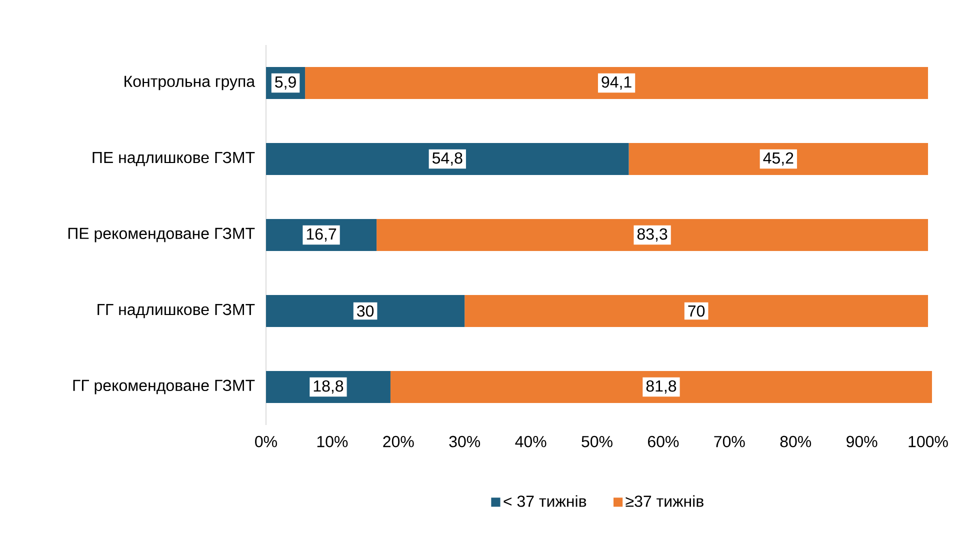 The image size is (967, 549). I want to click on data-label: 81,8, so click(661, 387).